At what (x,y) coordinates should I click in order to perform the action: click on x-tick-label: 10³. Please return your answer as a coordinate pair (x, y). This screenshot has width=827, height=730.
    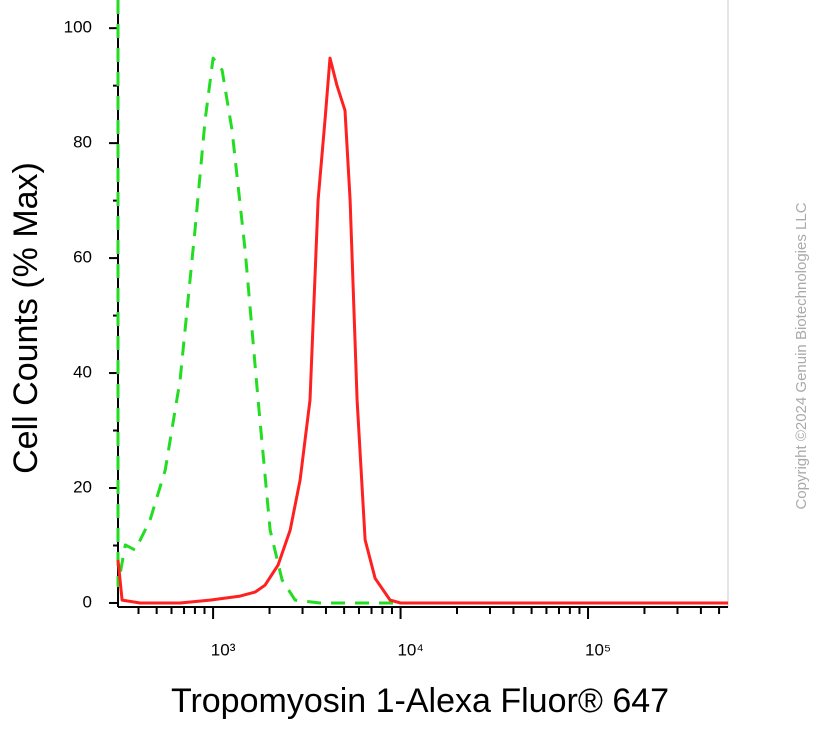
    Looking at the image, I should click on (223, 649).